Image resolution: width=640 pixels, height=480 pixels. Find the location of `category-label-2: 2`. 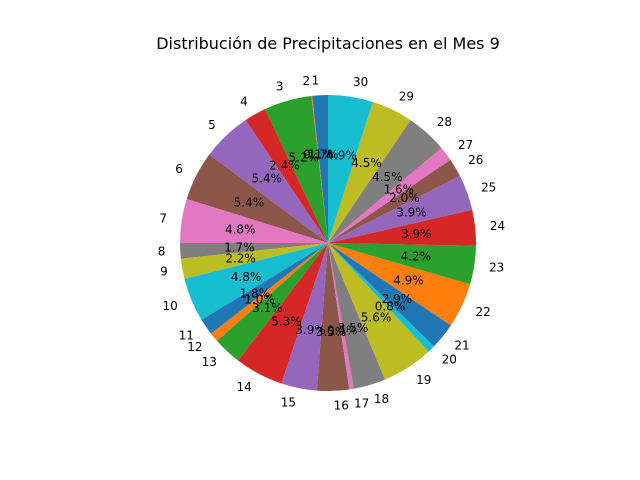

category-label-2: 2 is located at coordinates (306, 81).